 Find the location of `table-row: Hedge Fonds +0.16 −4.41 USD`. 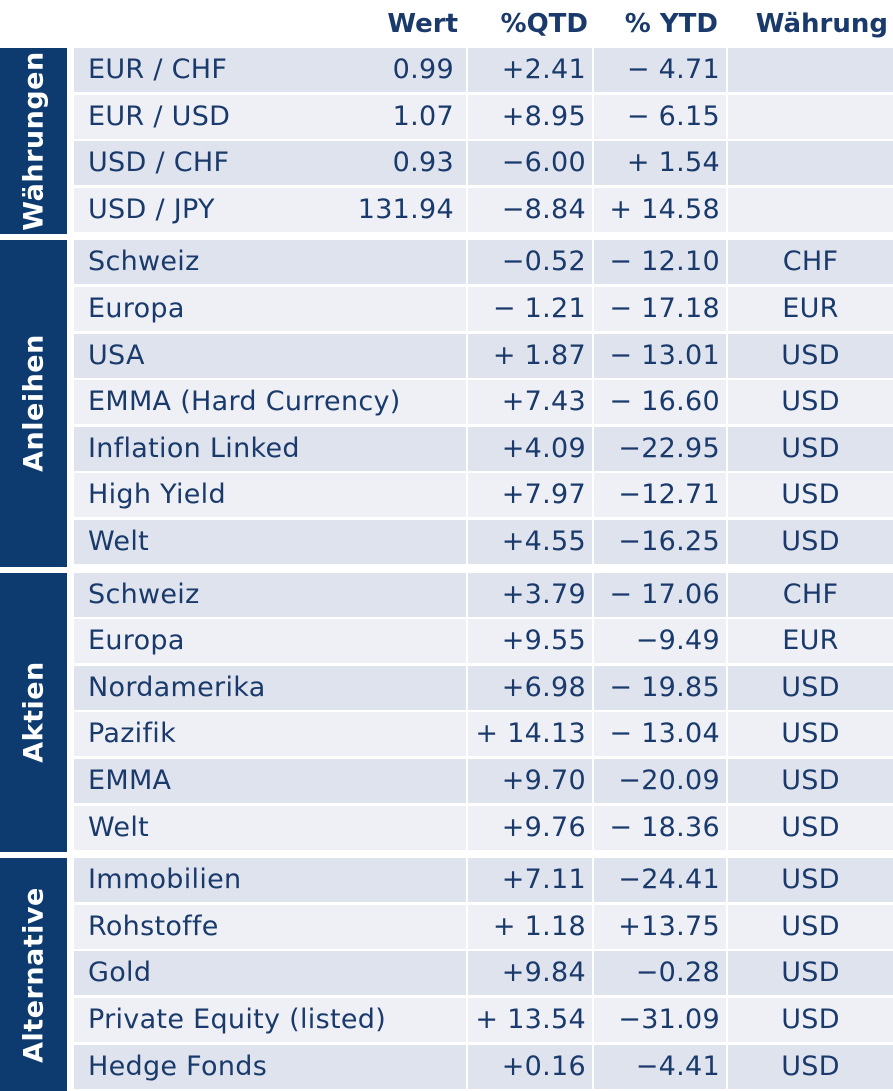

table-row: Hedge Fonds +0.16 −4.41 USD is located at coordinates (483, 1067).